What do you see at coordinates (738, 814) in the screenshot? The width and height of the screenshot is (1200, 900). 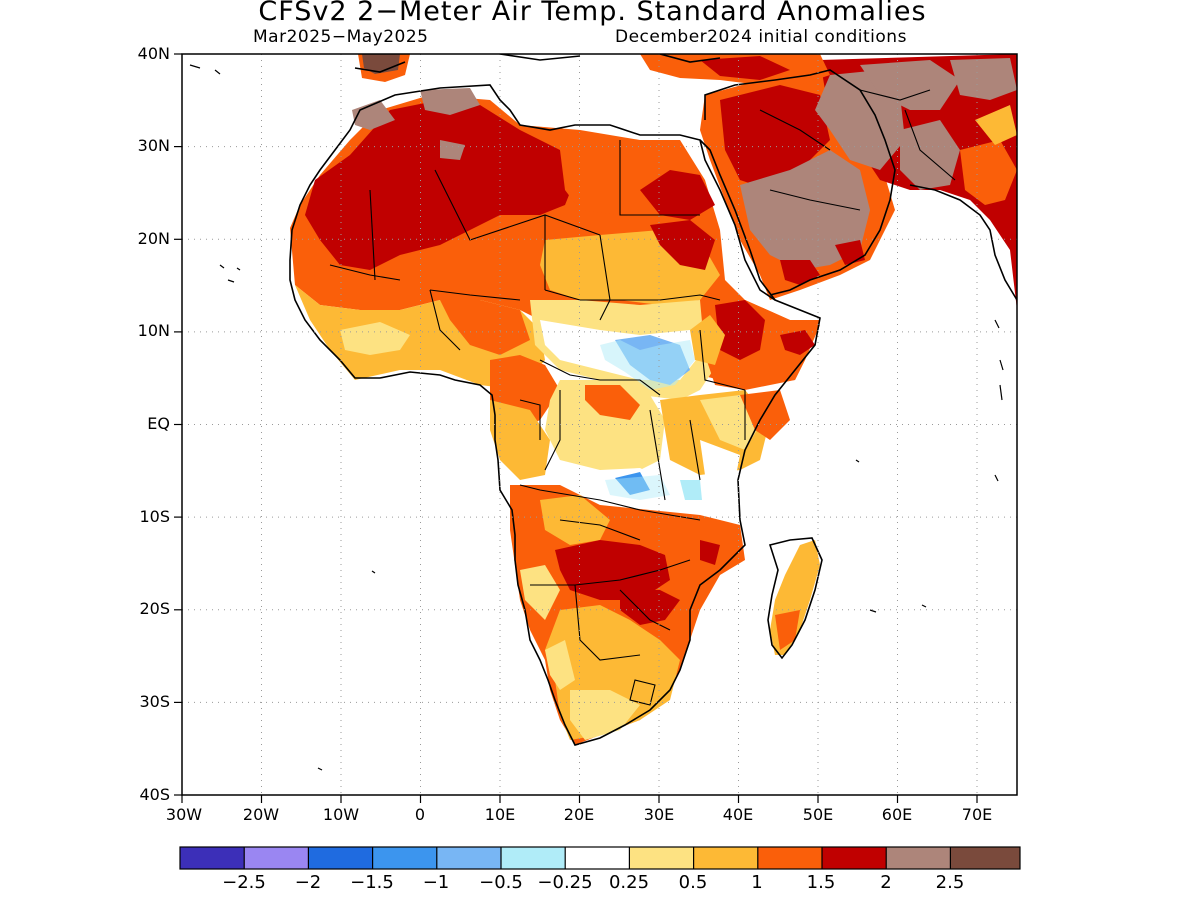 I see `lon-label: 40E` at bounding box center [738, 814].